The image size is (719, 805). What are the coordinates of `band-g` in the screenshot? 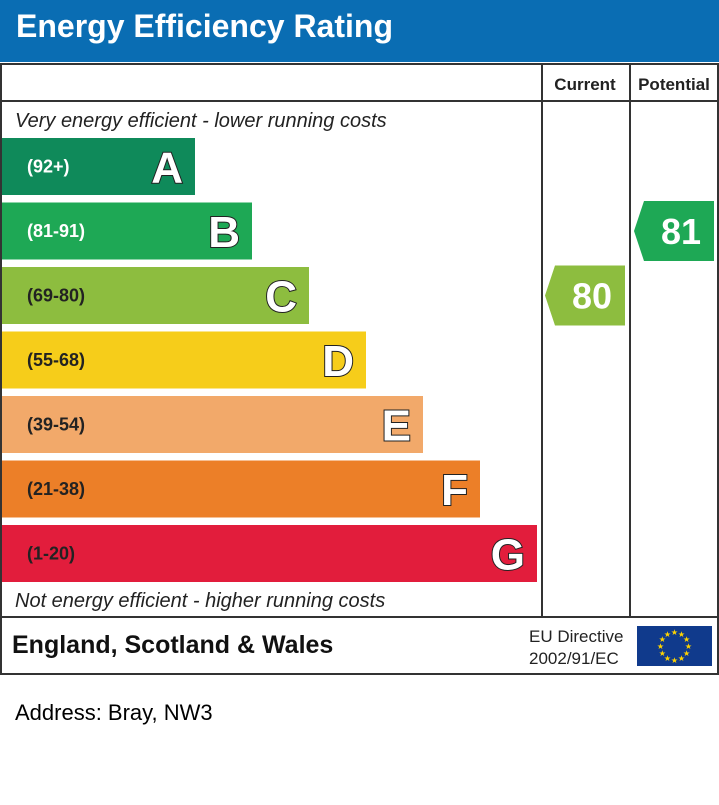 It's located at (269, 553).